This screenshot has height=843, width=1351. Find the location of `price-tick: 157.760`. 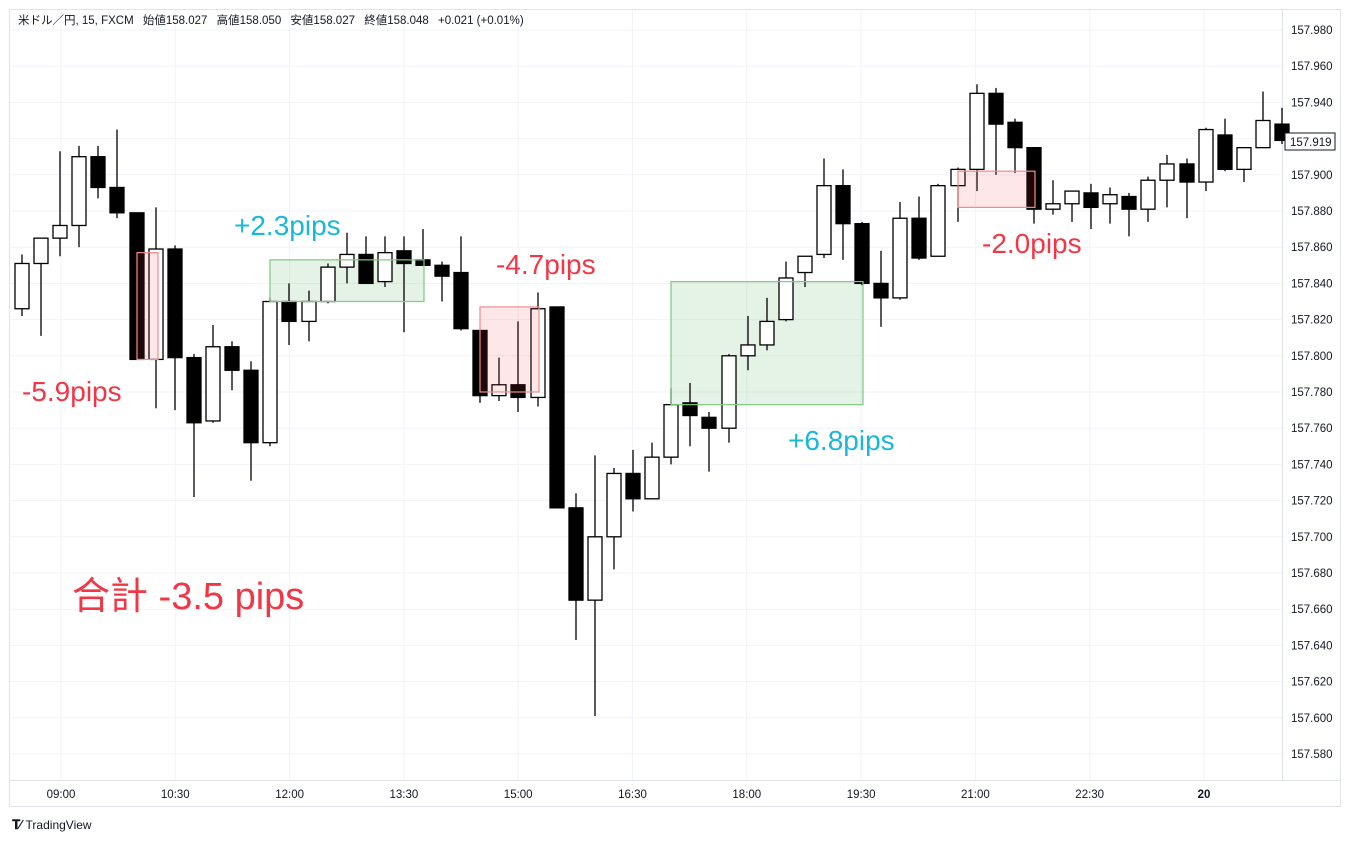

price-tick: 157.760 is located at coordinates (1312, 429).